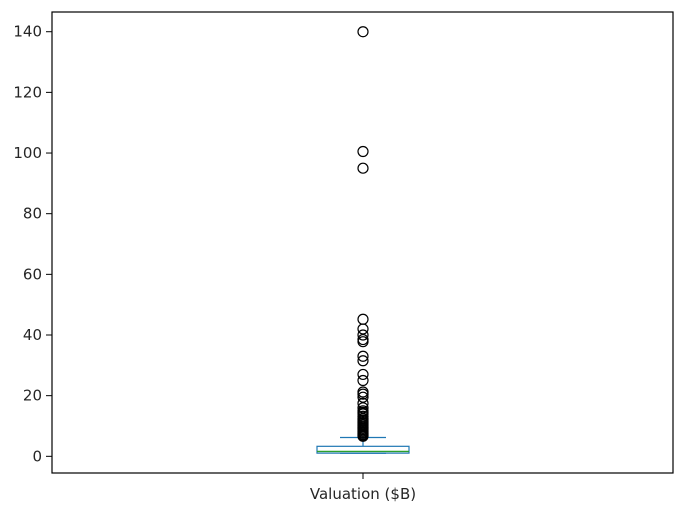 The width and height of the screenshot is (692, 508). I want to click on x-axis-ticks: Valuation ($B), so click(363, 488).